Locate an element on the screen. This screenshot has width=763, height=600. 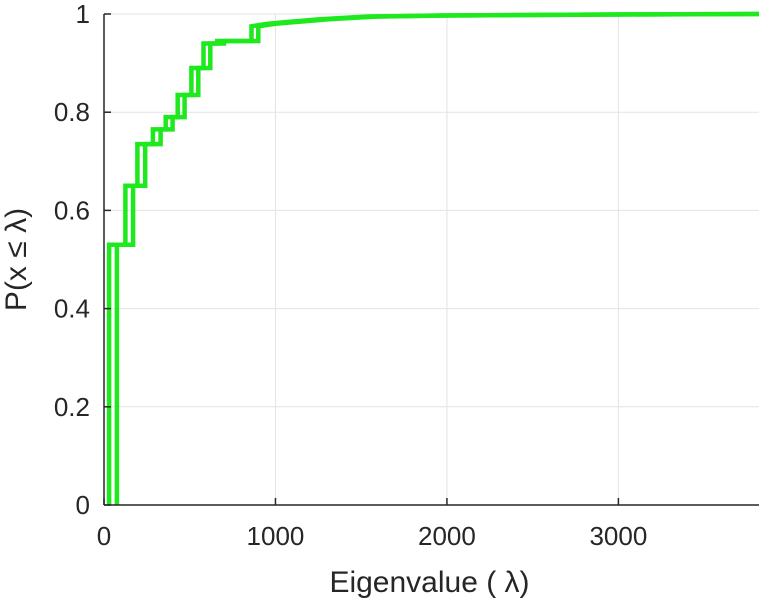
y-tick-label: 0 is located at coordinates (83, 505).